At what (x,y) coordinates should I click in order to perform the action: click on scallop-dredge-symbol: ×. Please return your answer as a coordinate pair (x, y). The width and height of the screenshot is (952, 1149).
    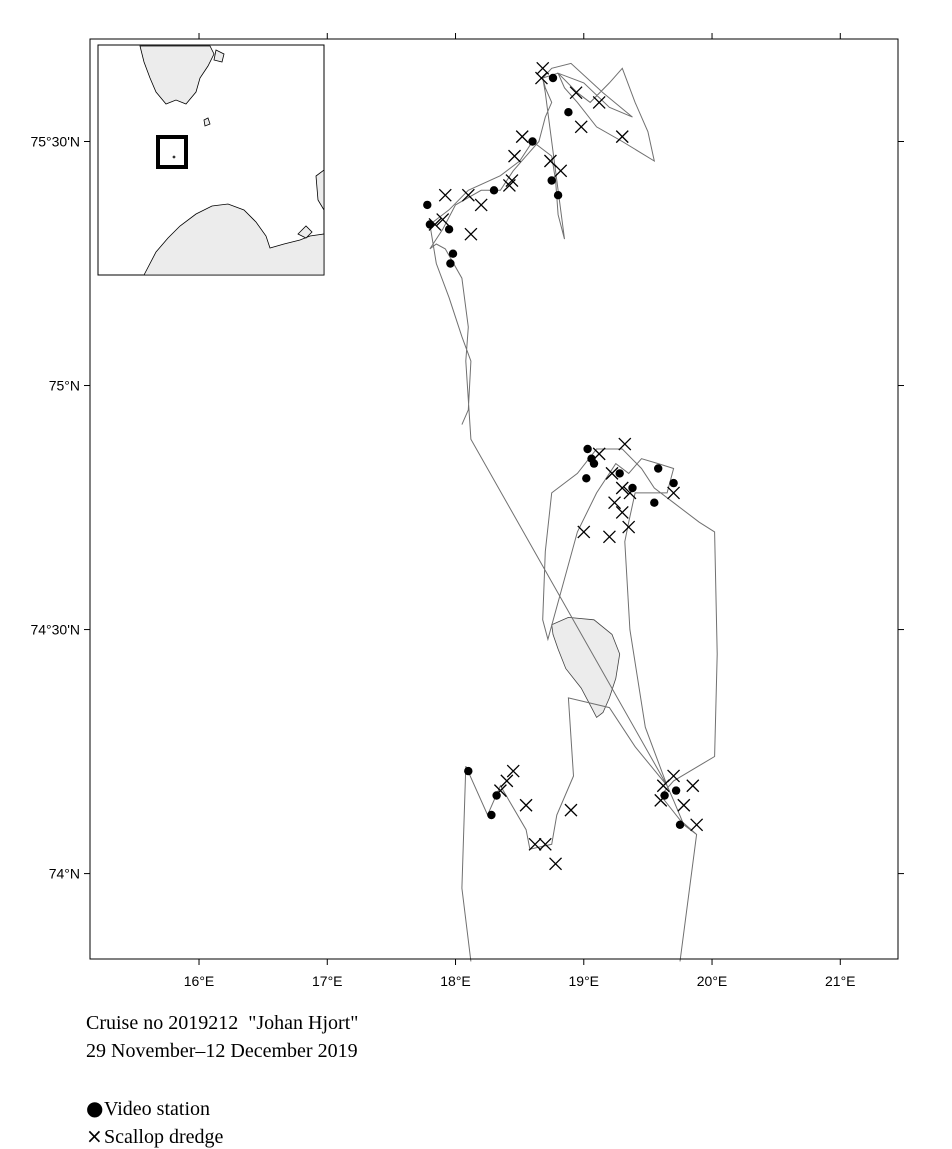
    Looking at the image, I should click on (94, 1136).